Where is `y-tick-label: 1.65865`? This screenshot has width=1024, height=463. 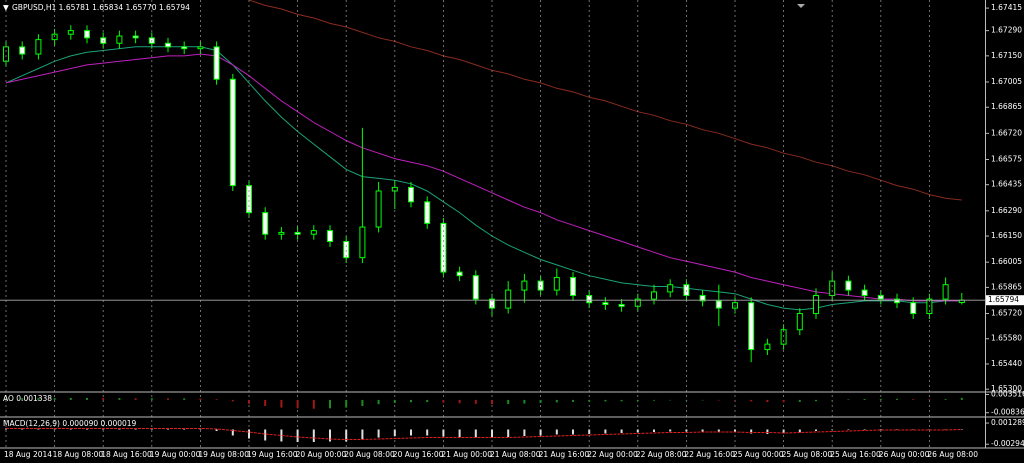 y-tick-label: 1.65865 is located at coordinates (1006, 286).